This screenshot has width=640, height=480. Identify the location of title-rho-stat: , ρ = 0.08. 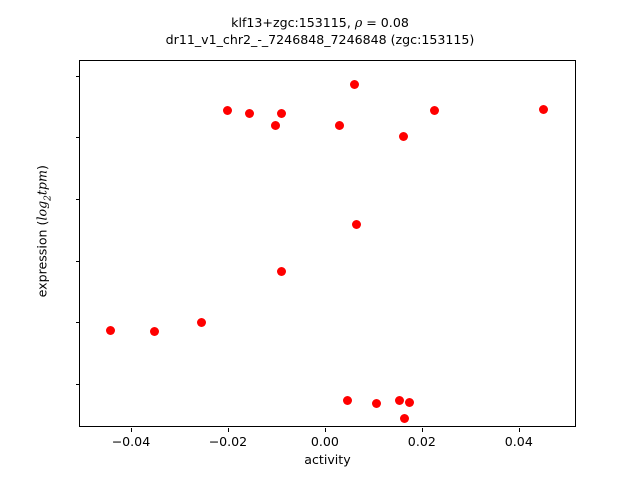
(377, 22).